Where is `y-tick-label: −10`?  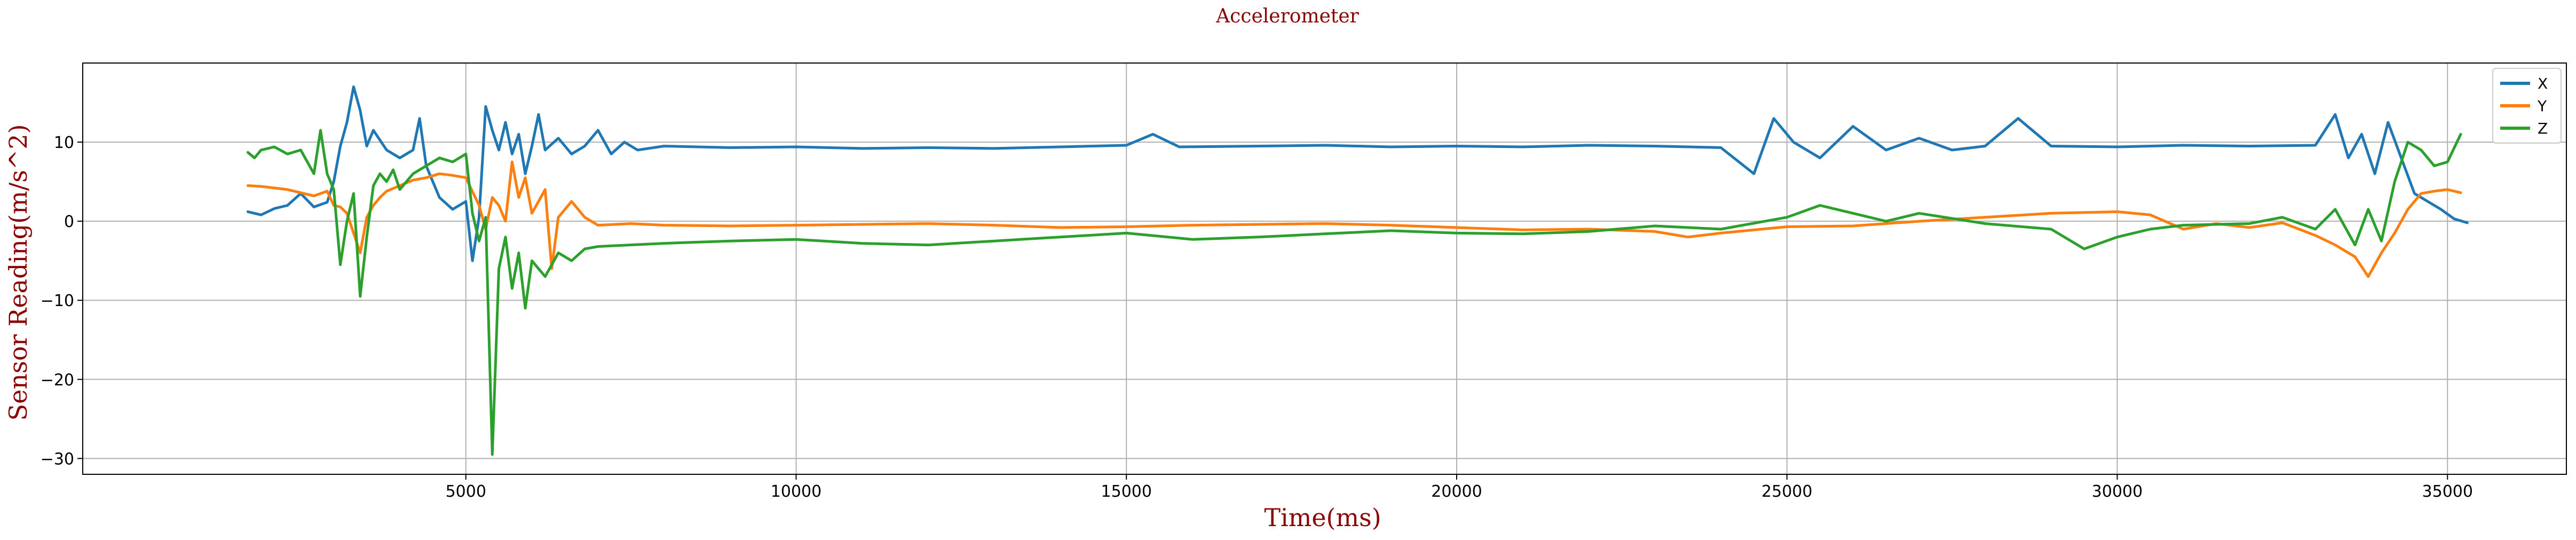
y-tick-label: −10 is located at coordinates (57, 301).